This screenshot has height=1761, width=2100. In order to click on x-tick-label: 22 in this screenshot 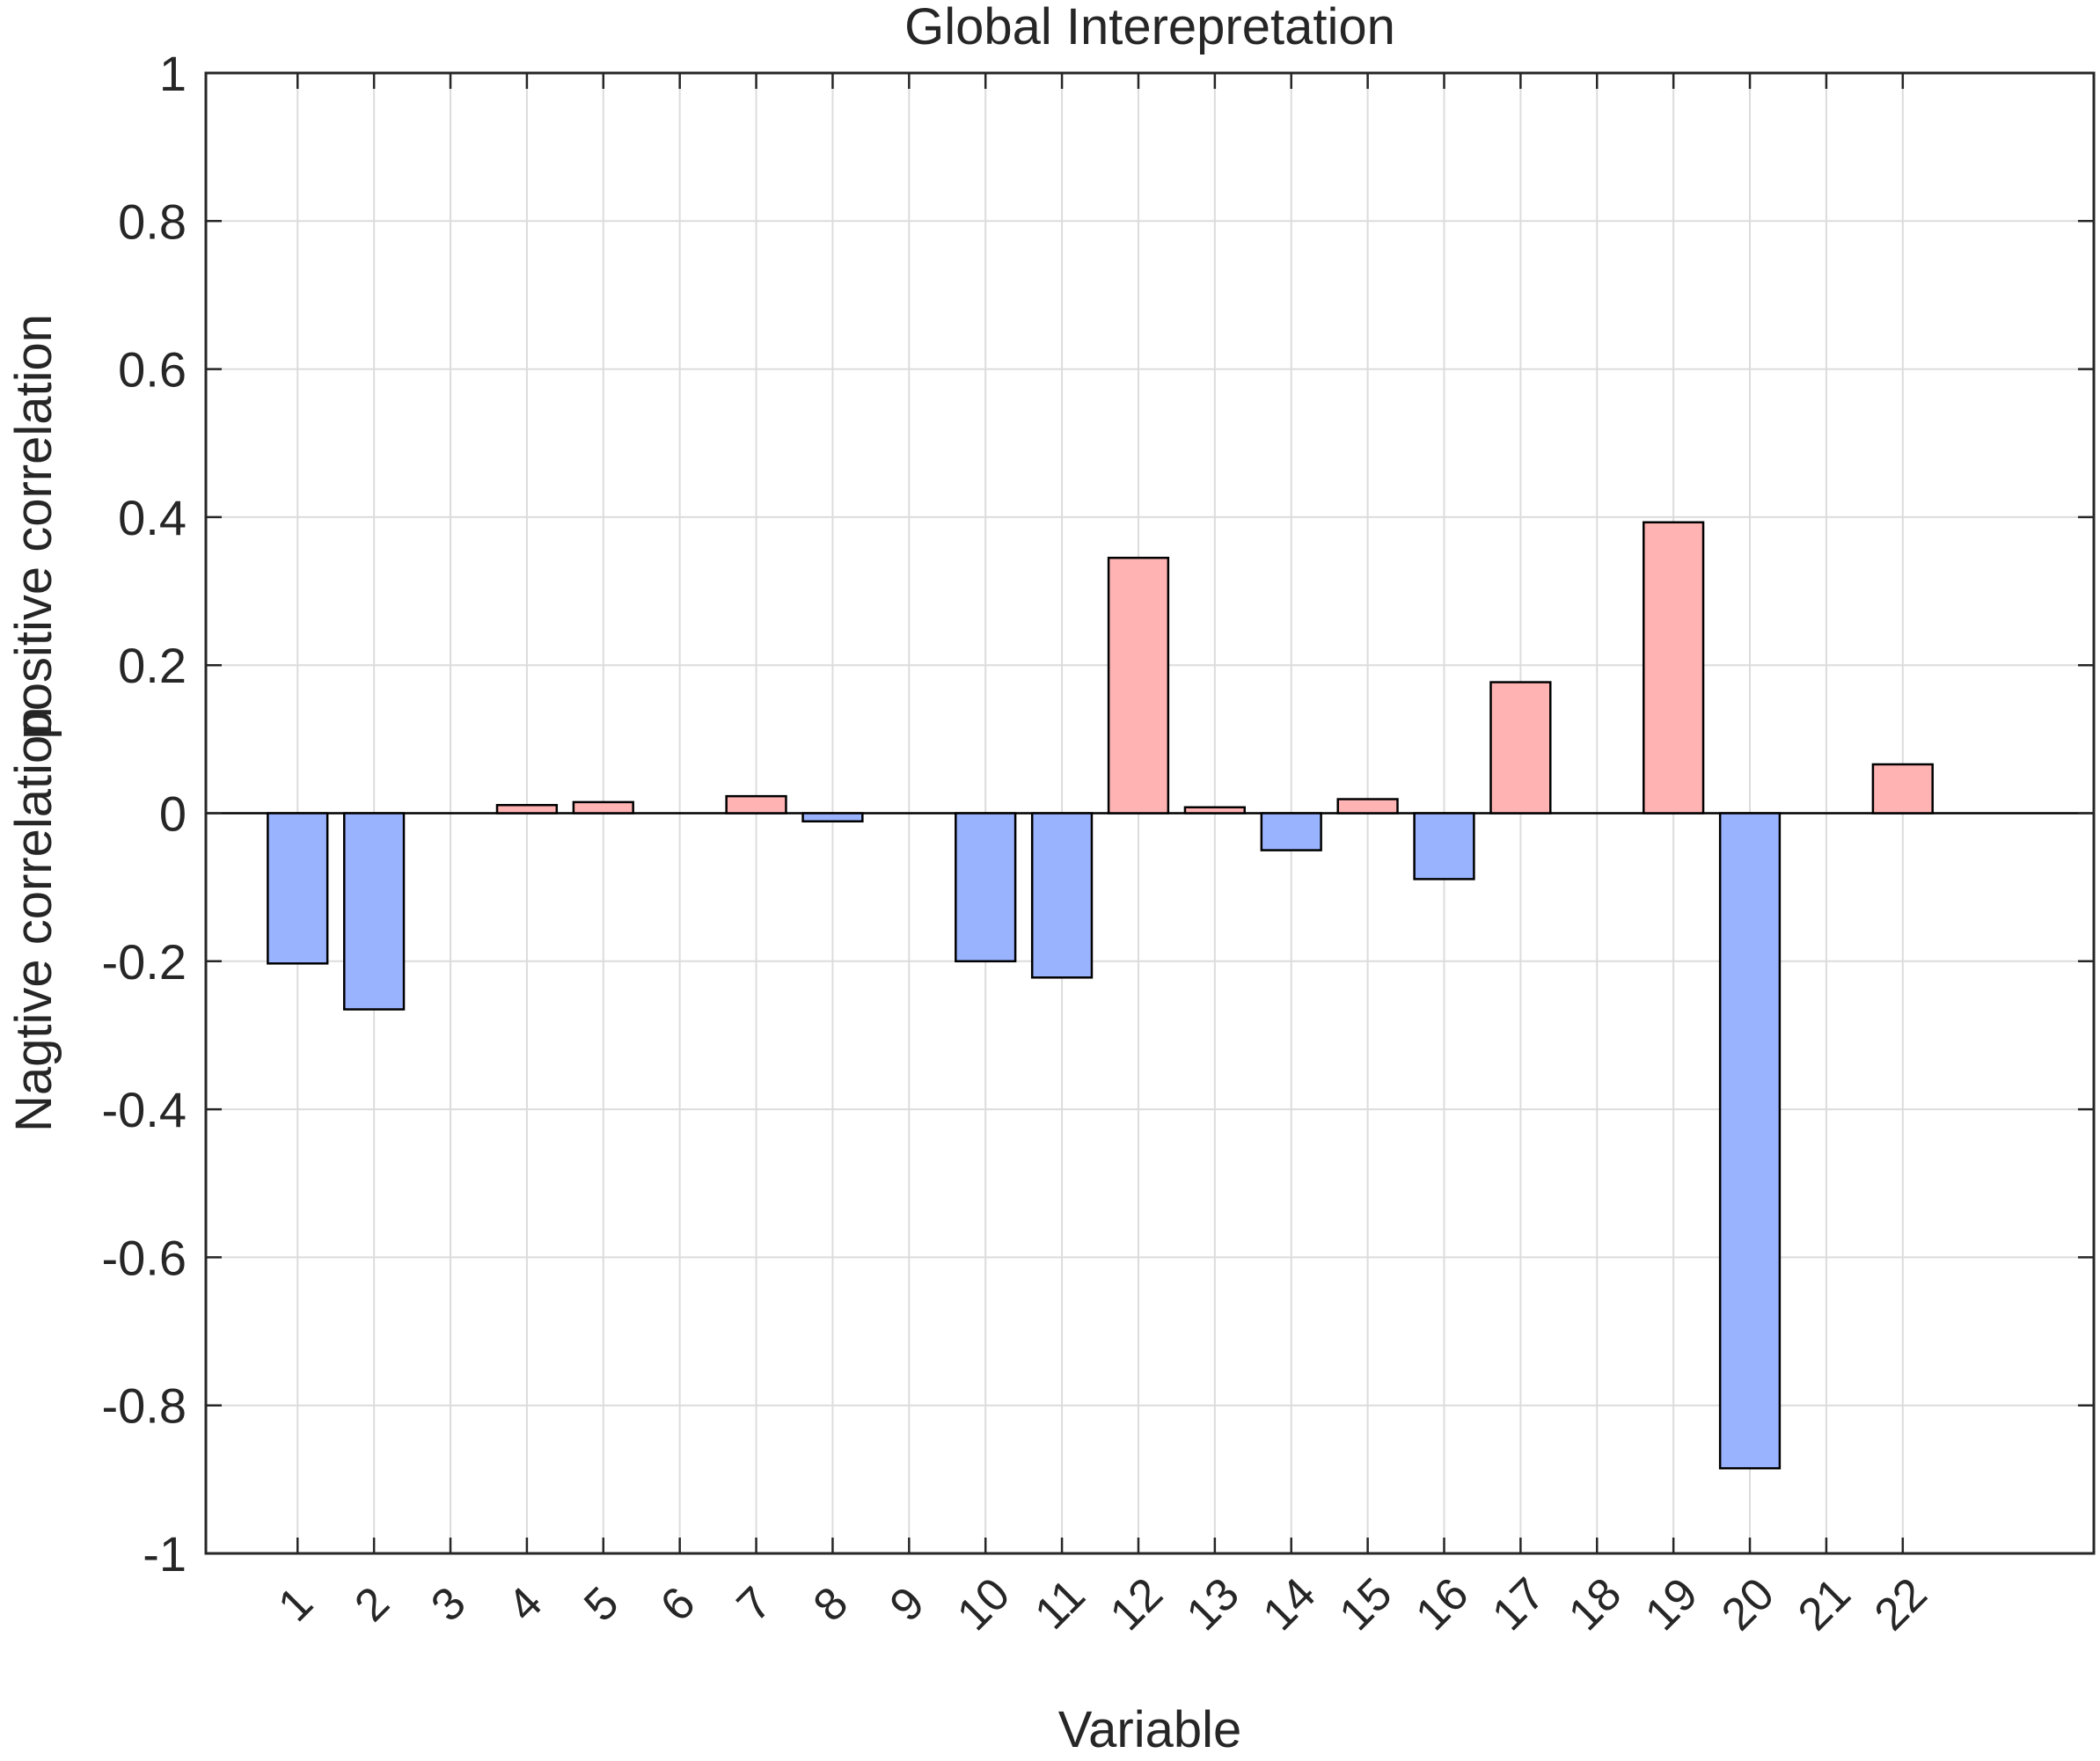, I will do `click(1901, 1604)`.